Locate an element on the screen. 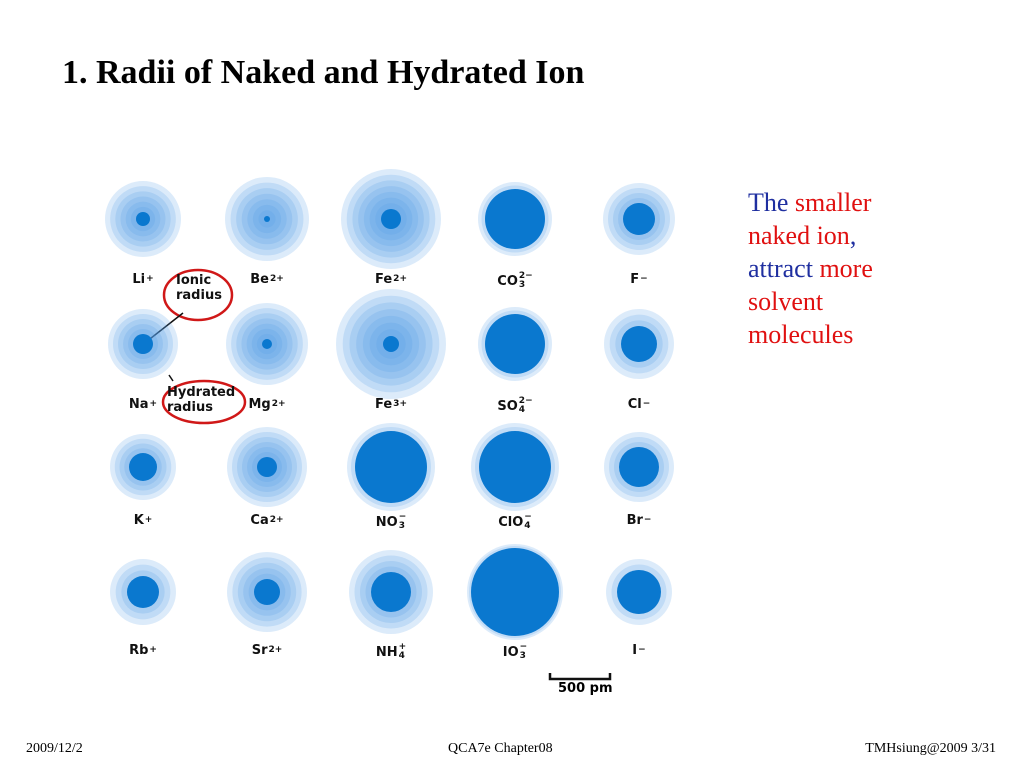 The height and width of the screenshot is (768, 1024). ion-label: CO 2− 3 is located at coordinates (514, 281).